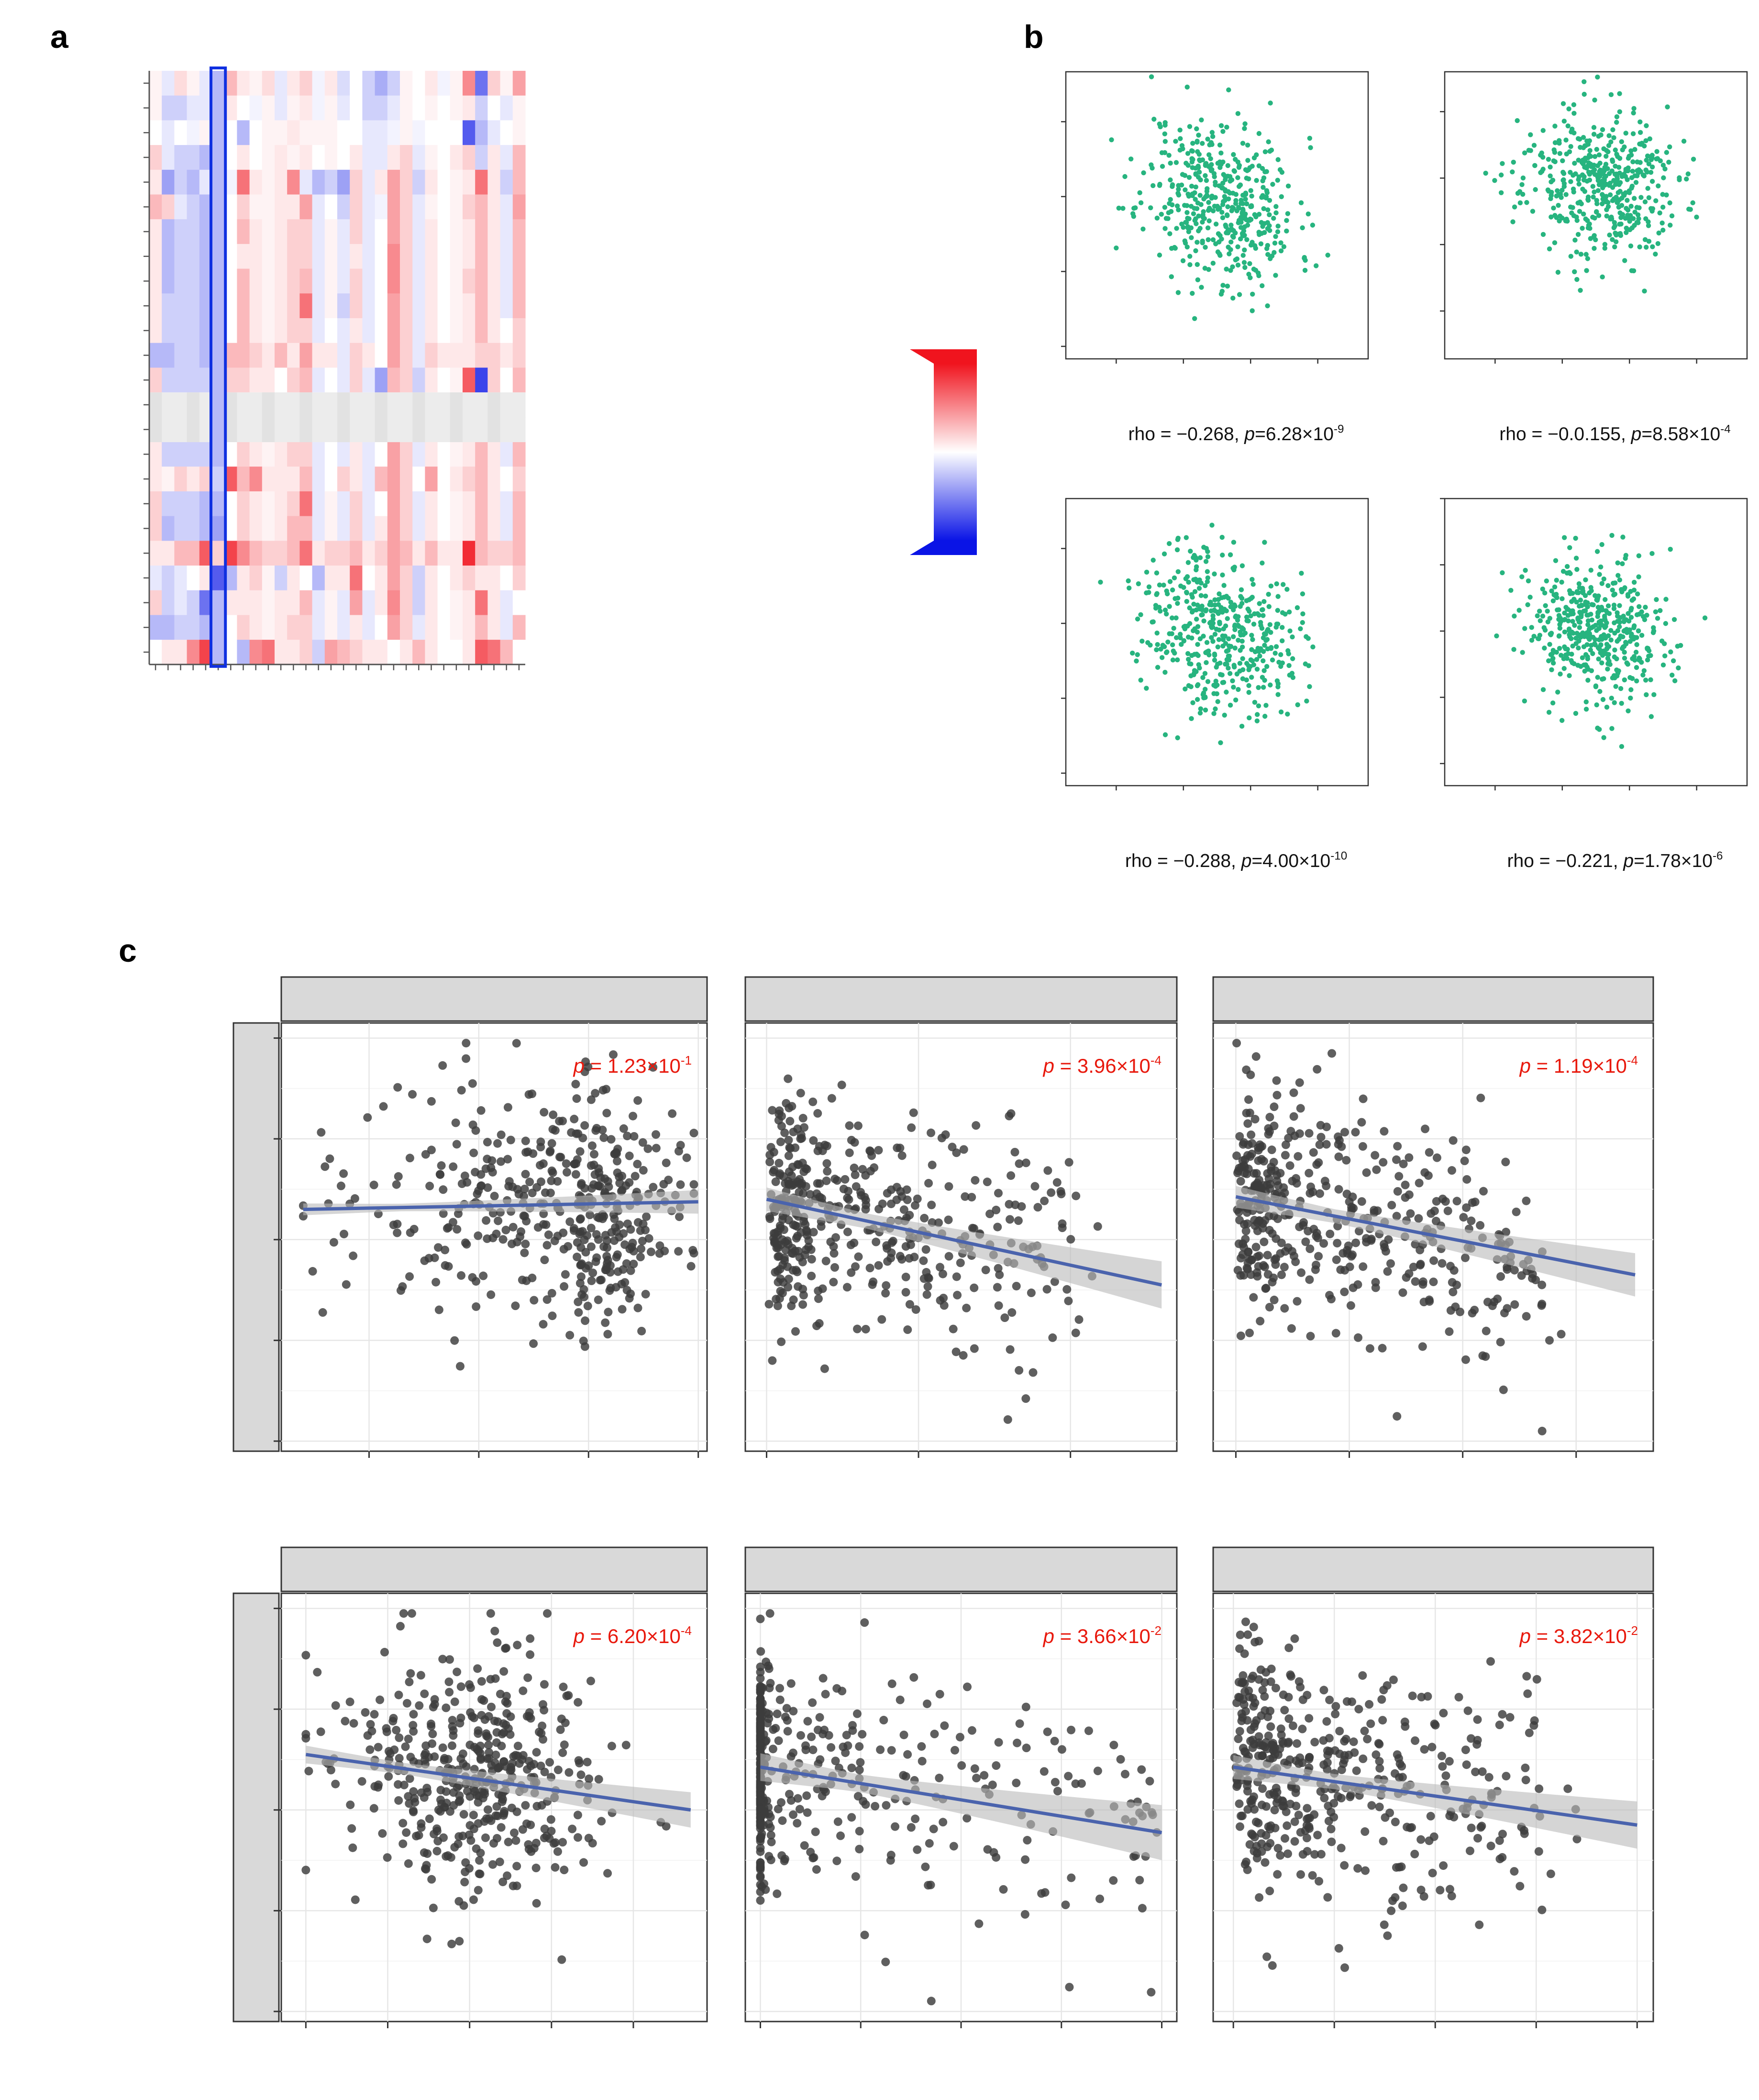  What do you see at coordinates (1674, 861) in the screenshot?
I see `spearman-stats-part: =1.78×10` at bounding box center [1674, 861].